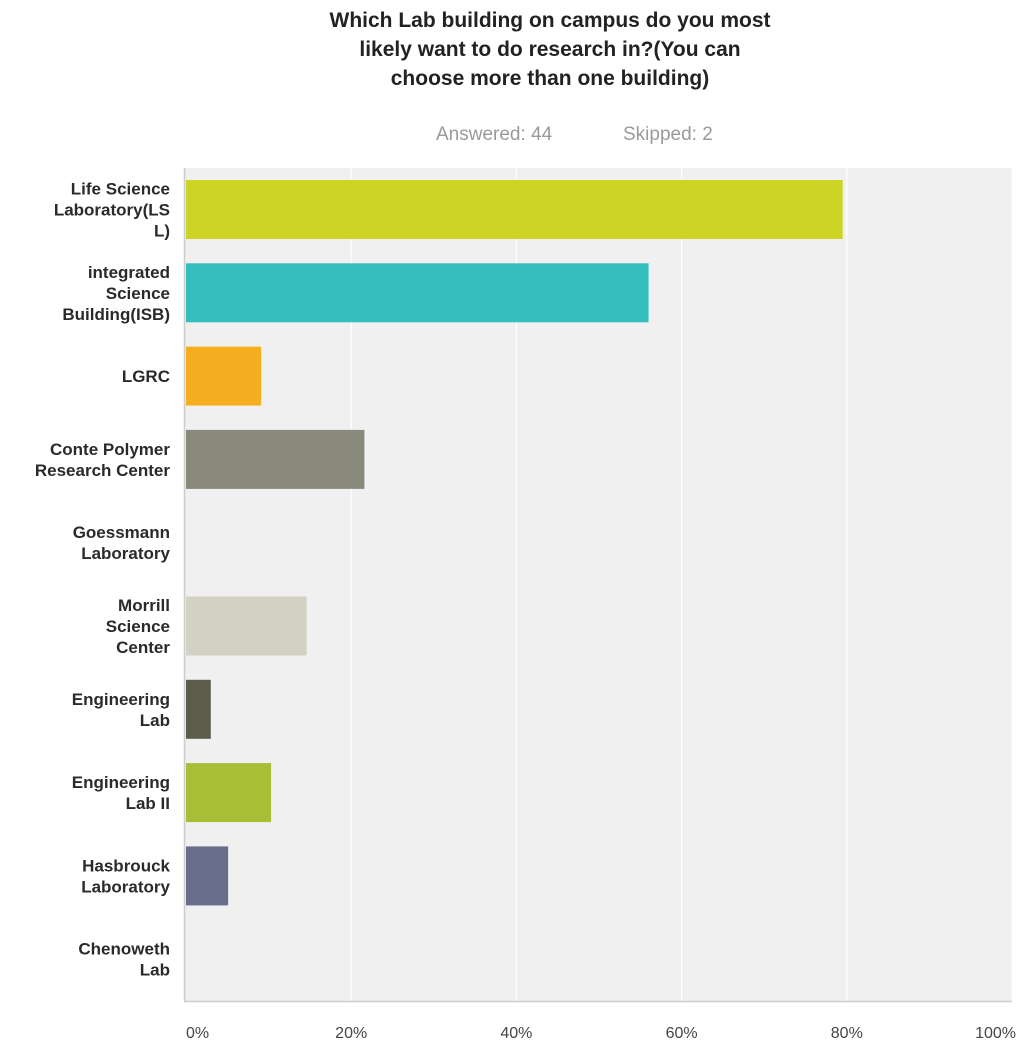 The width and height of the screenshot is (1021, 1047). I want to click on category-label-3: LGRC, so click(146, 376).